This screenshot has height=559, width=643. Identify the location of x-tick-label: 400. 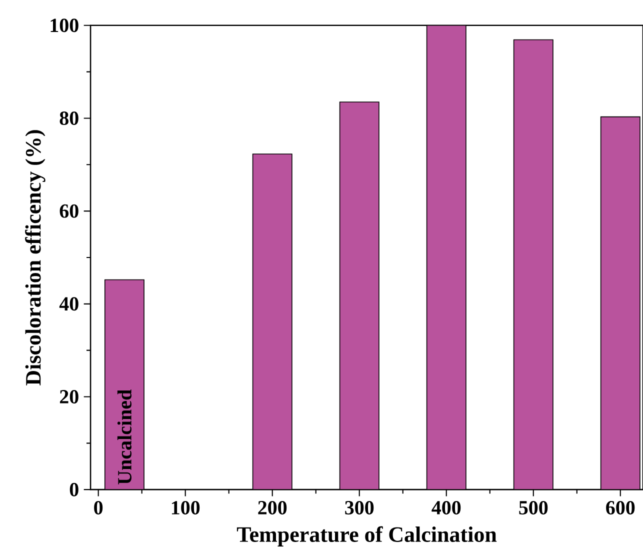
(446, 507).